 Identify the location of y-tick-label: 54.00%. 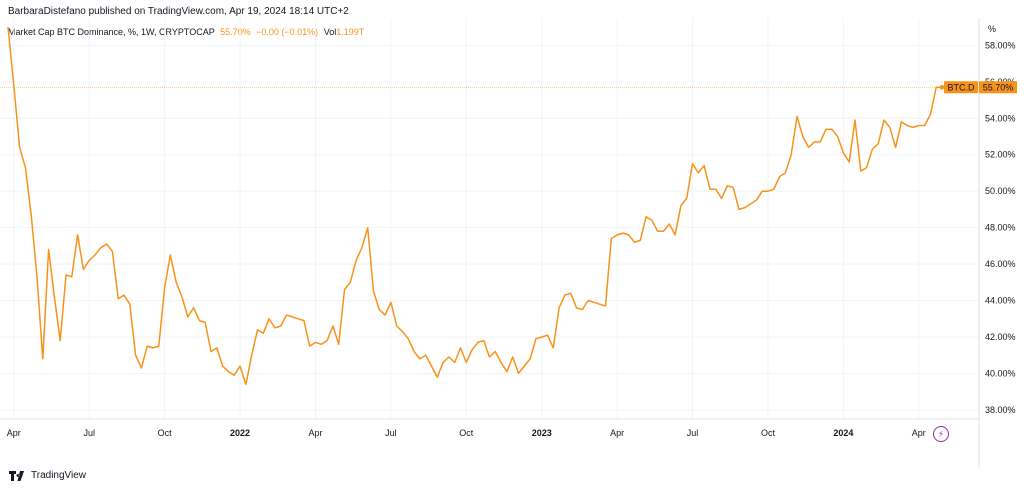
(1000, 118).